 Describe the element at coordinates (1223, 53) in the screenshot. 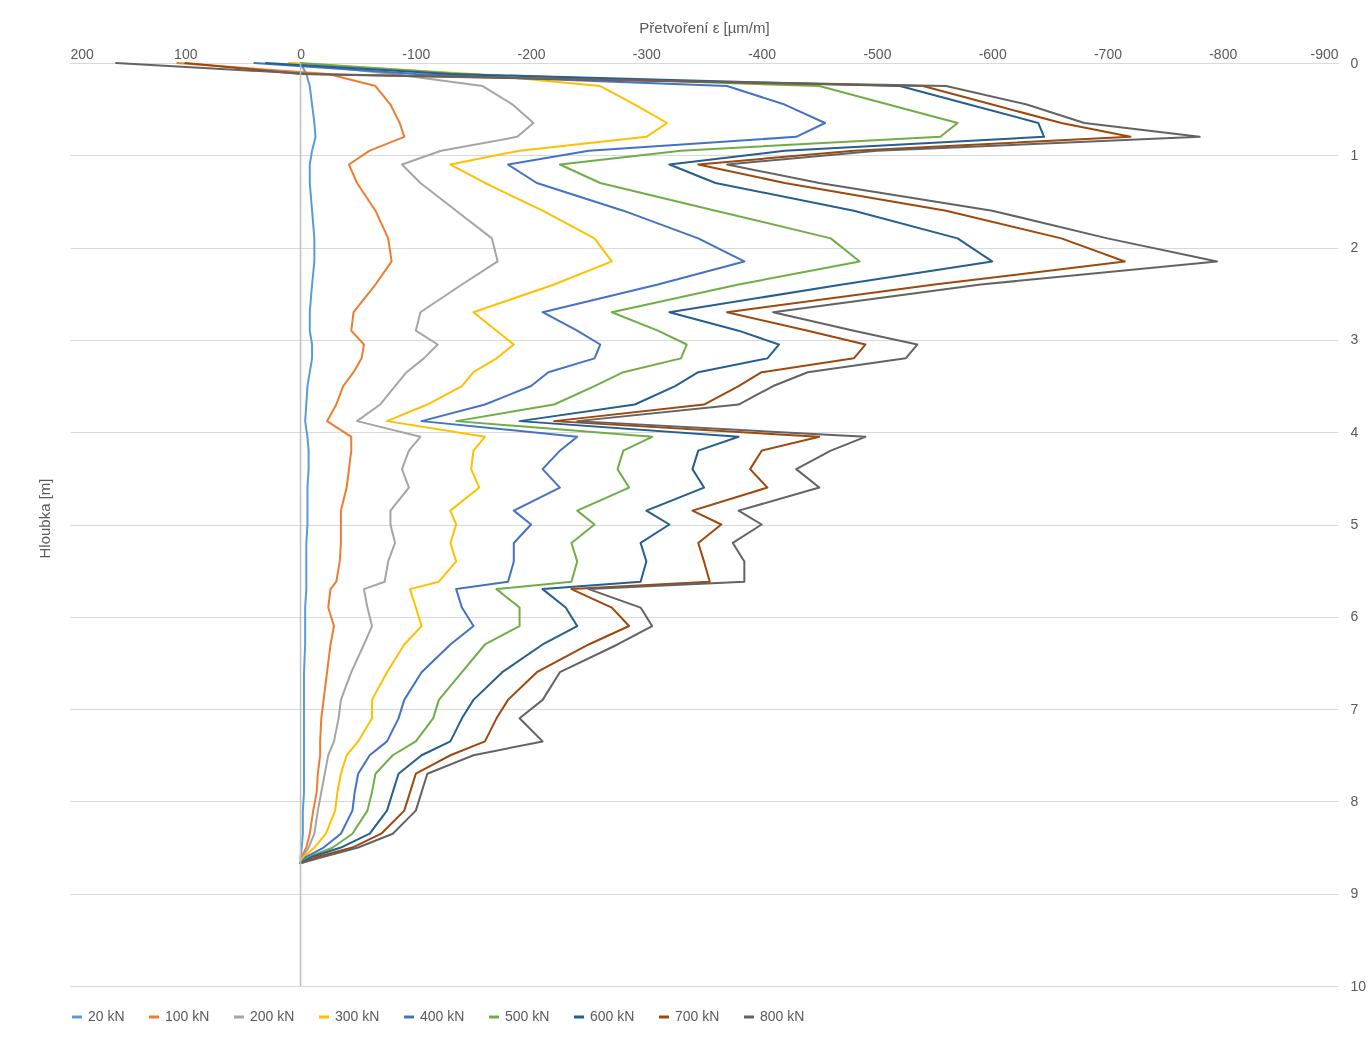

I see `x-tick-label: -800` at that location.